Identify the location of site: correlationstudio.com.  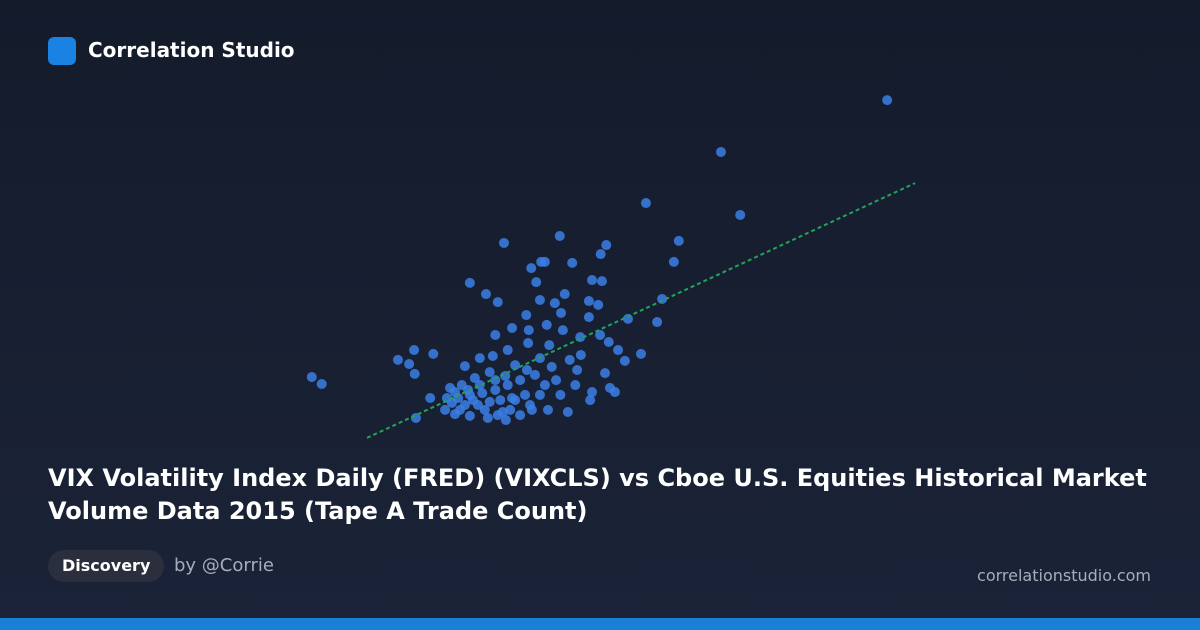
(1064, 575).